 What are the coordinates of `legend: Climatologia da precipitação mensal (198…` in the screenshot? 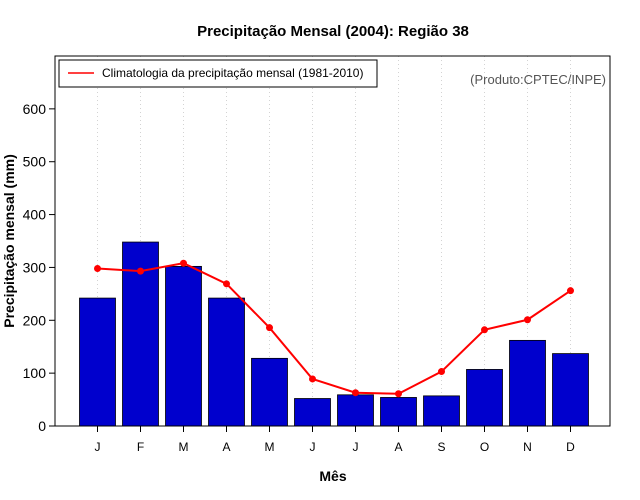 It's located at (218, 73).